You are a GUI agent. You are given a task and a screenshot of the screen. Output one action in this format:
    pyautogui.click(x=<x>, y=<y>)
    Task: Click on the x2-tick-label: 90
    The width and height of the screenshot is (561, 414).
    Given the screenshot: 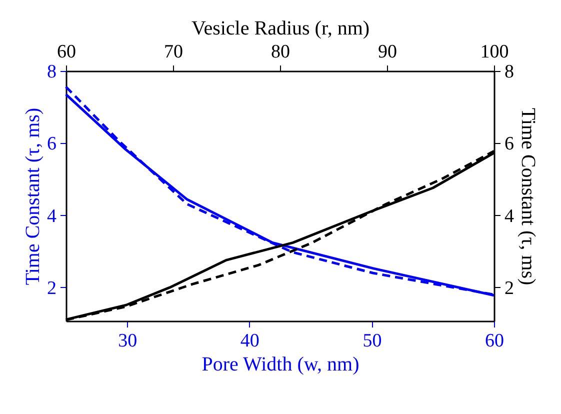 What is the action you would take?
    pyautogui.click(x=387, y=52)
    